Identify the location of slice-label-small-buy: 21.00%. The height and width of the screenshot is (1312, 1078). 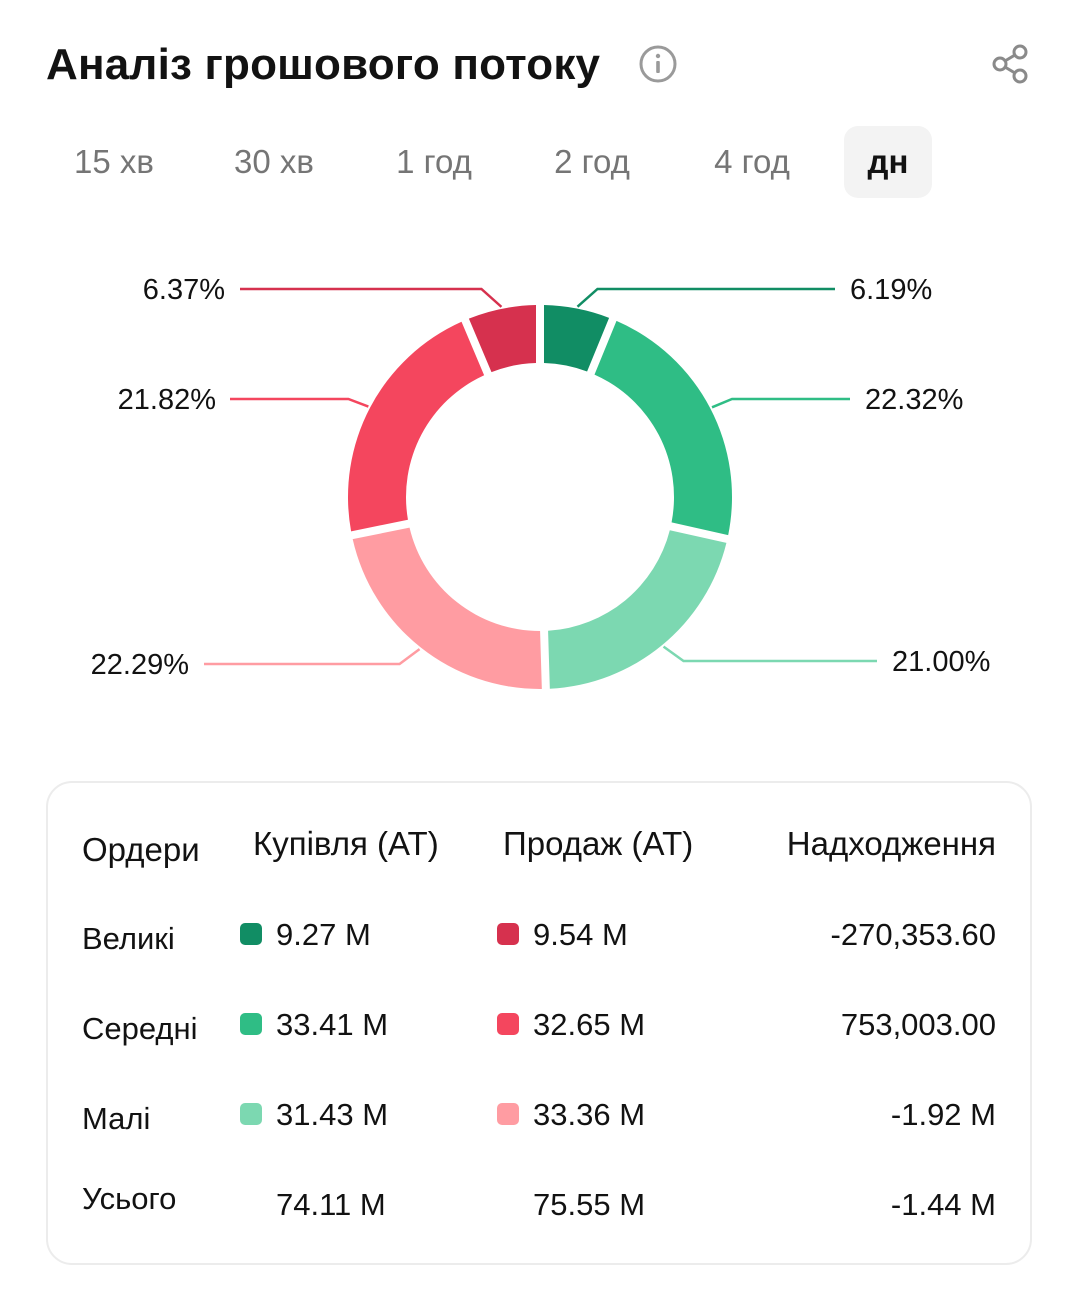
(941, 662).